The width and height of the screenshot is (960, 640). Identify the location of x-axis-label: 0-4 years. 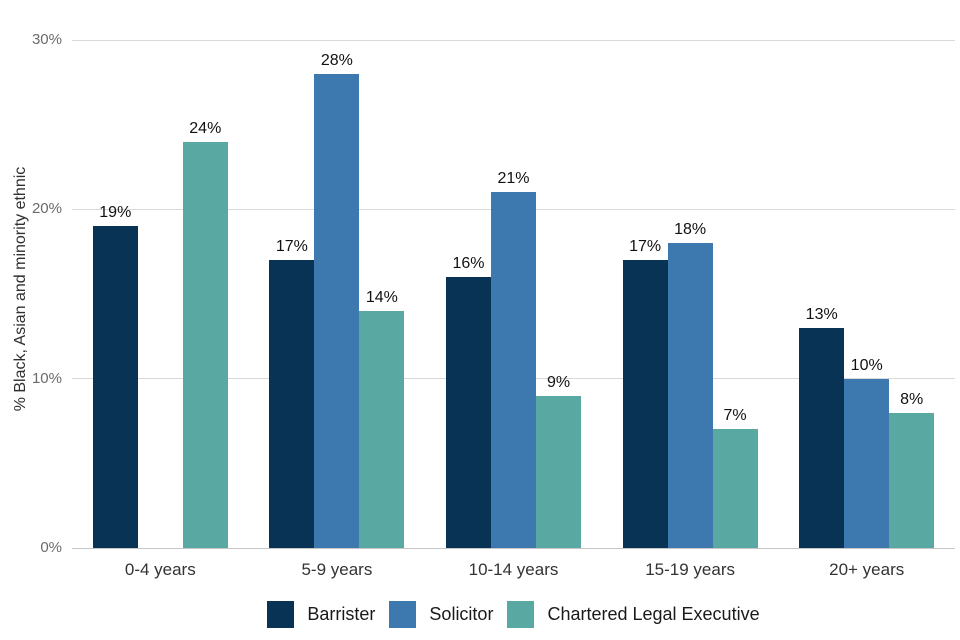
(160, 569).